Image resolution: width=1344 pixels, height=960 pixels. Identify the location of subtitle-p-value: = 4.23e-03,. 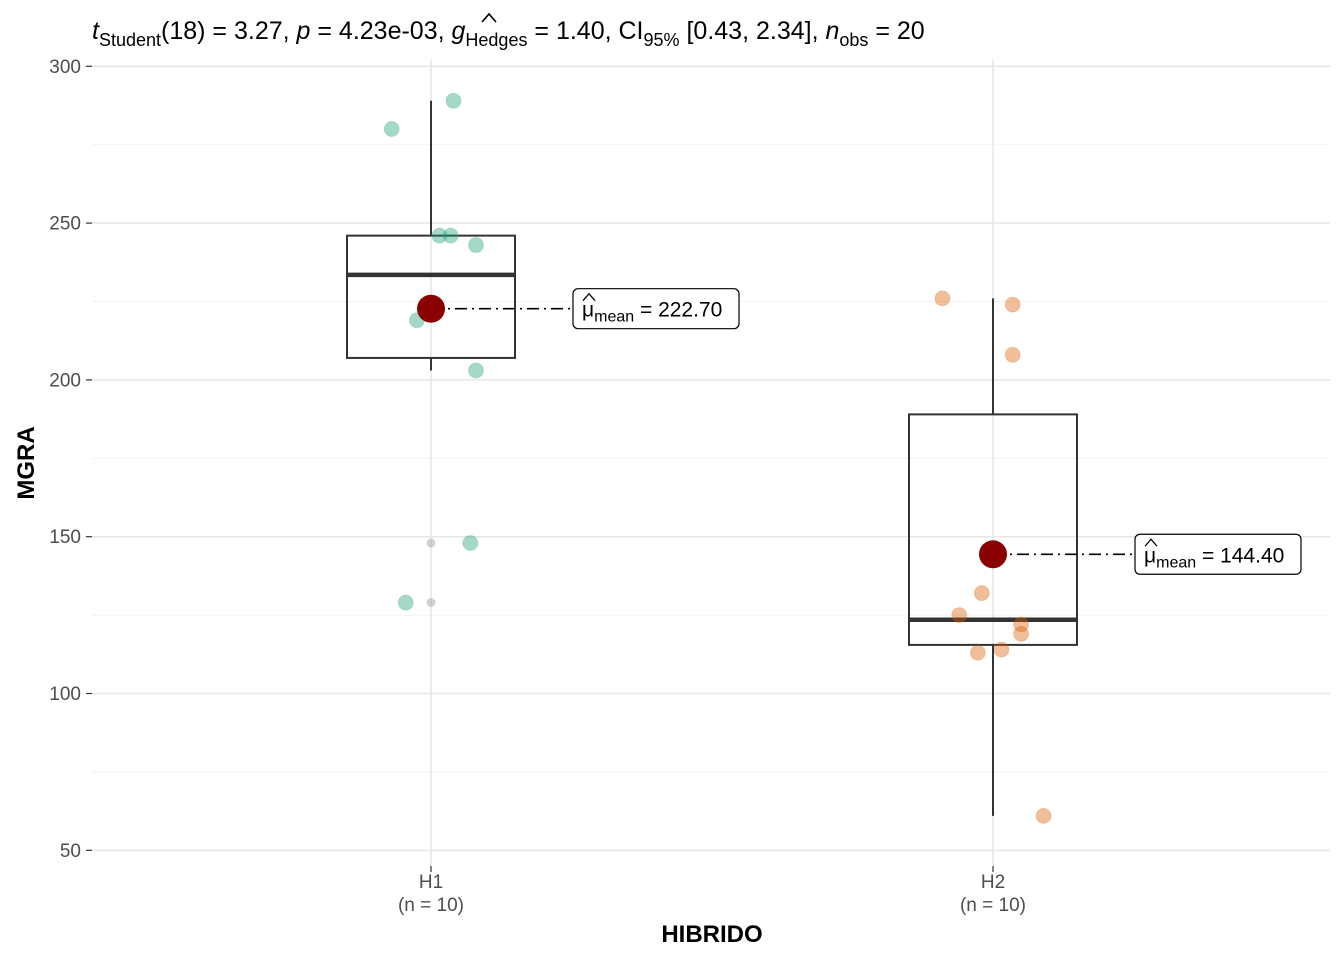
(380, 31).